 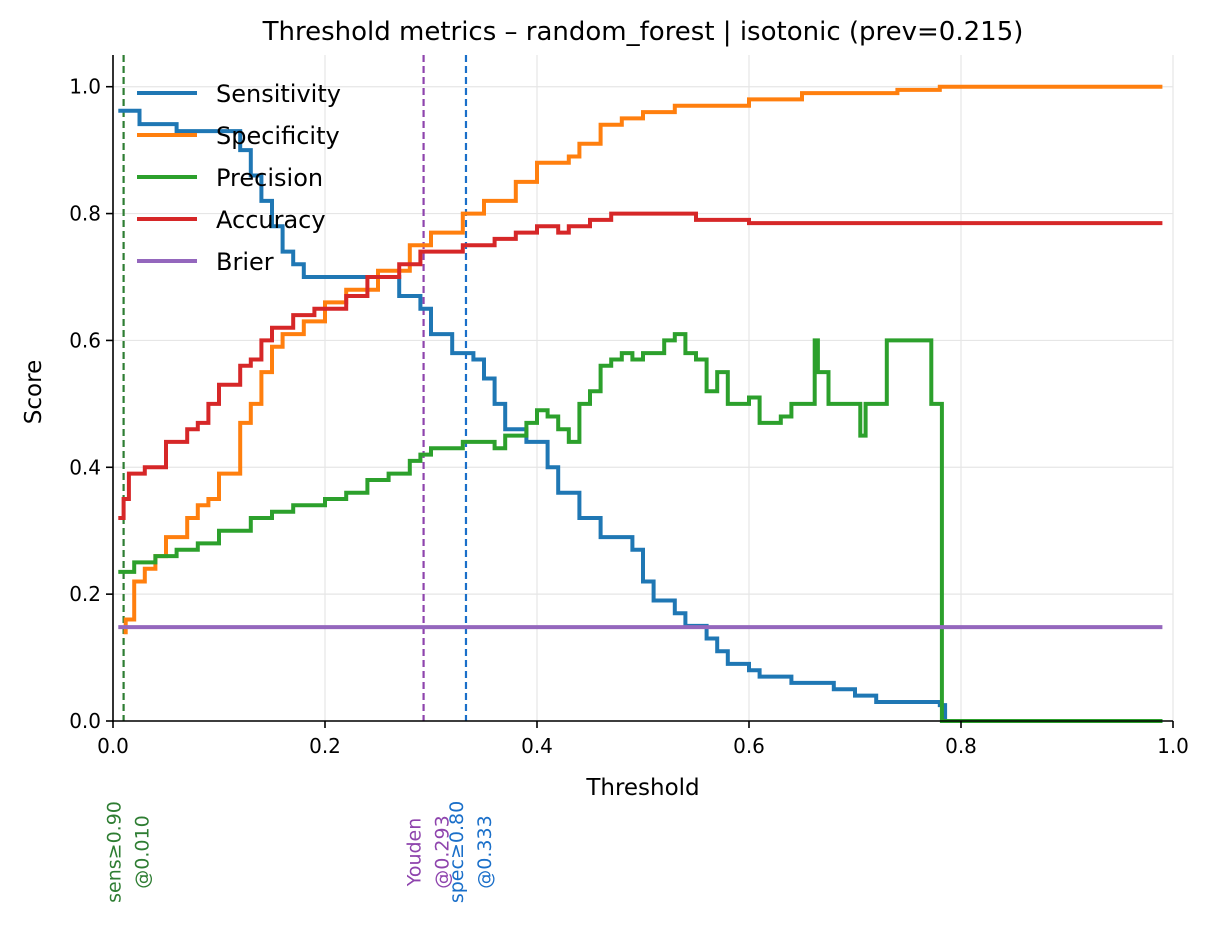 I want to click on y-tick-label: 0.4, so click(x=85, y=467).